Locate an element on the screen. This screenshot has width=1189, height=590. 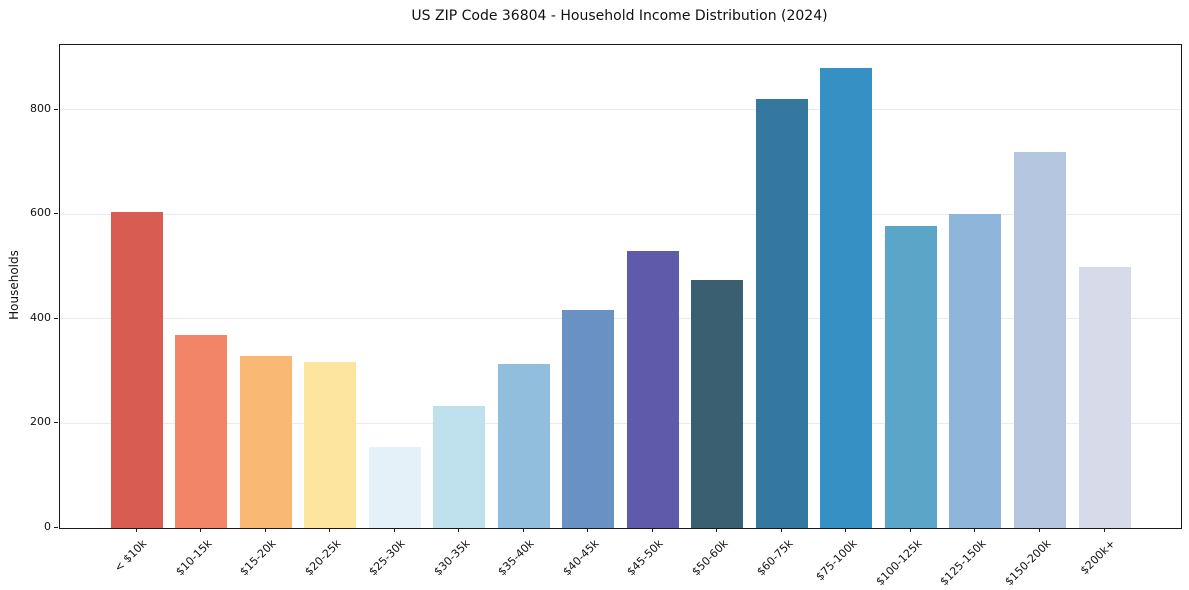
y-tick-label: 600 is located at coordinates (40, 213).